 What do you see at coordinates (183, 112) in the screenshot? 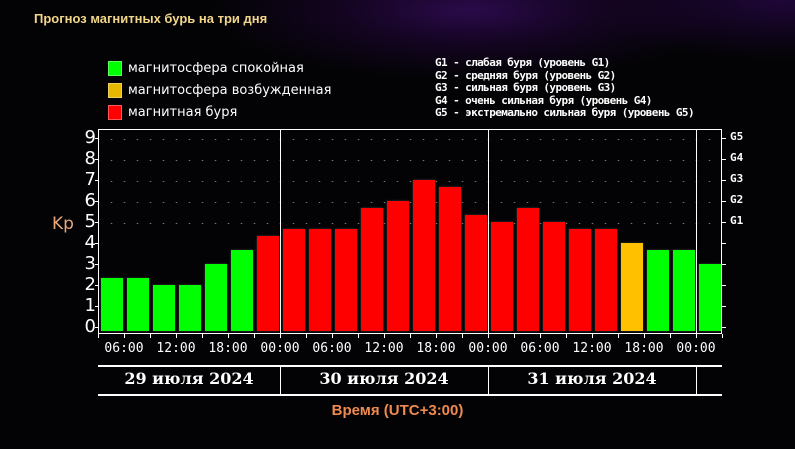
I see `legend-label-storm: магнитная буря` at bounding box center [183, 112].